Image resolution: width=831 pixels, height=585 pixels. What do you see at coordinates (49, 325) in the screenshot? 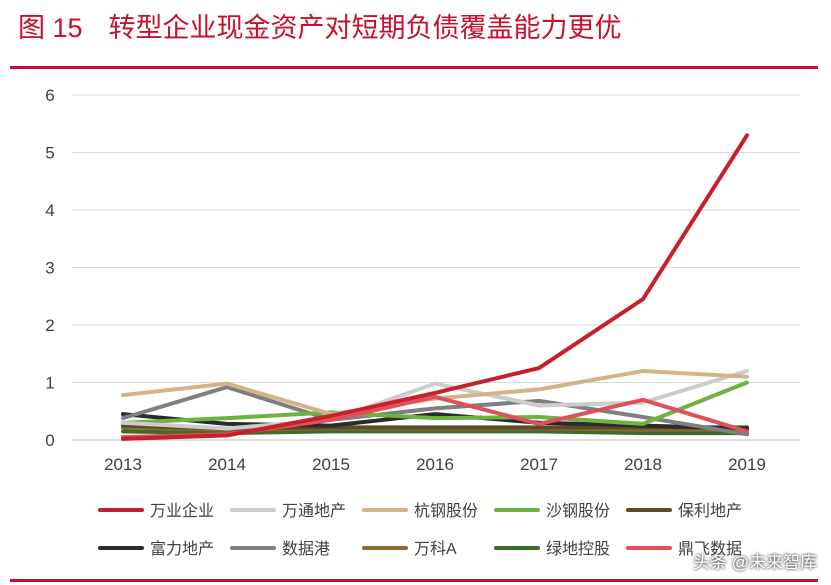
I see `y-tick-label: 2` at bounding box center [49, 325].